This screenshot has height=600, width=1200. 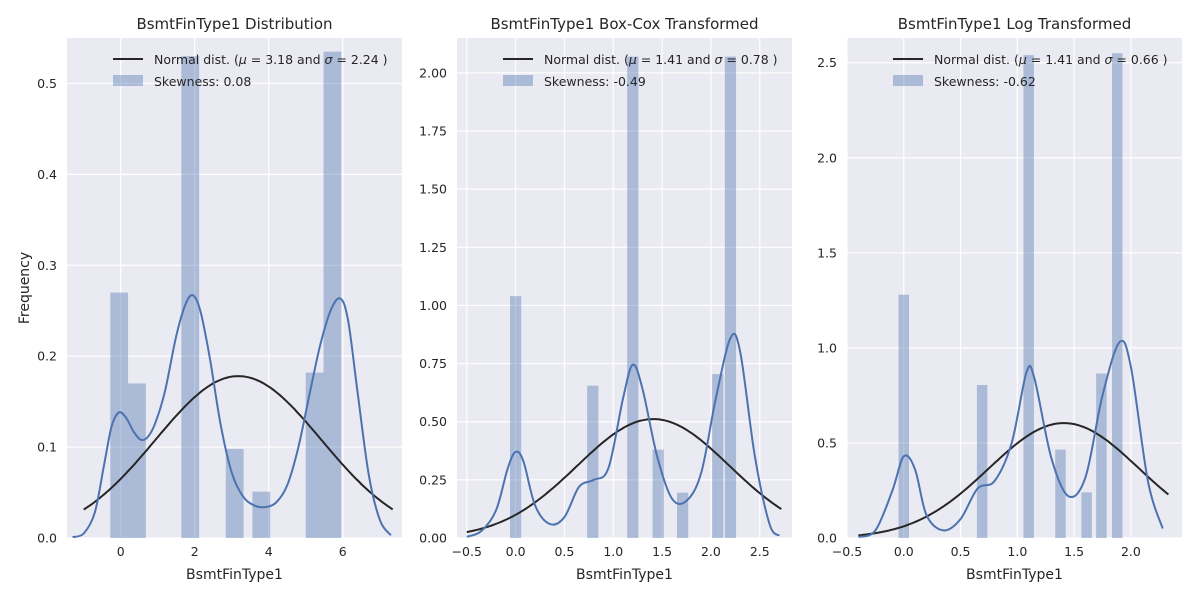 I want to click on y-tick-label: 0.00, so click(x=433, y=538).